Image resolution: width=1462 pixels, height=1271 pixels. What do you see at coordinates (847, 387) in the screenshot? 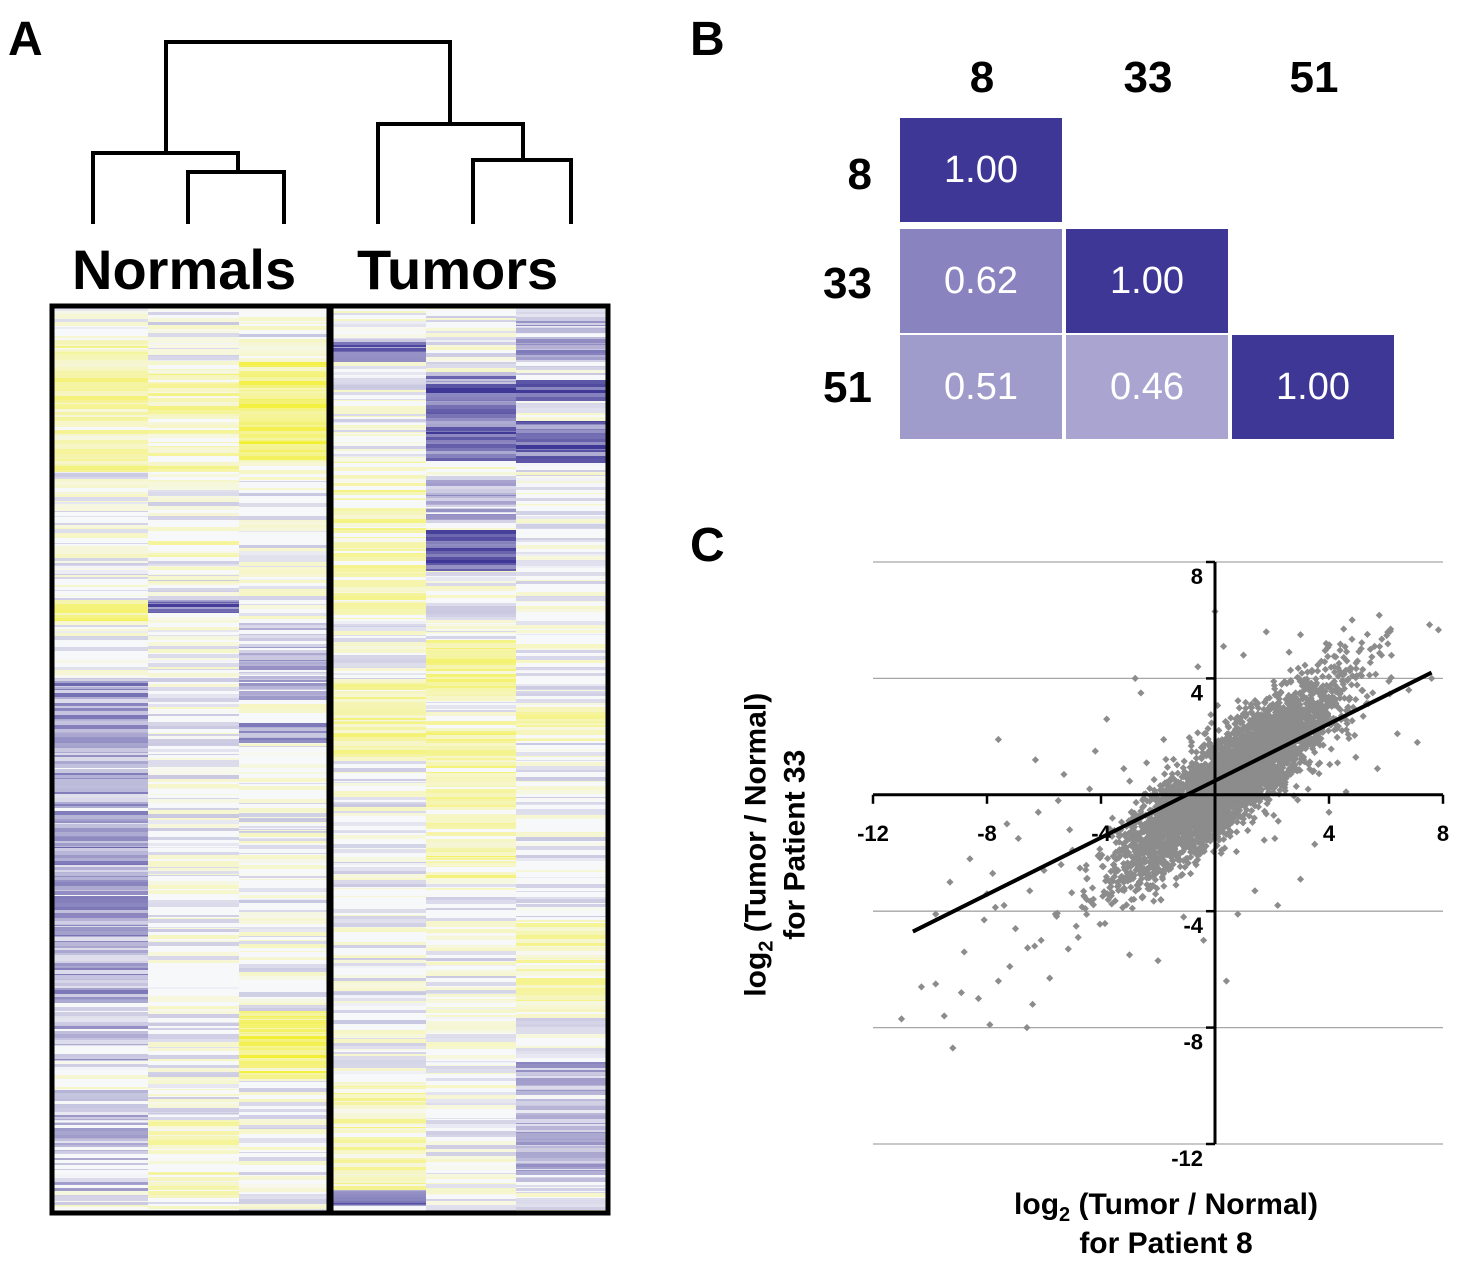
I see `corr-row-header-51: 51` at bounding box center [847, 387].